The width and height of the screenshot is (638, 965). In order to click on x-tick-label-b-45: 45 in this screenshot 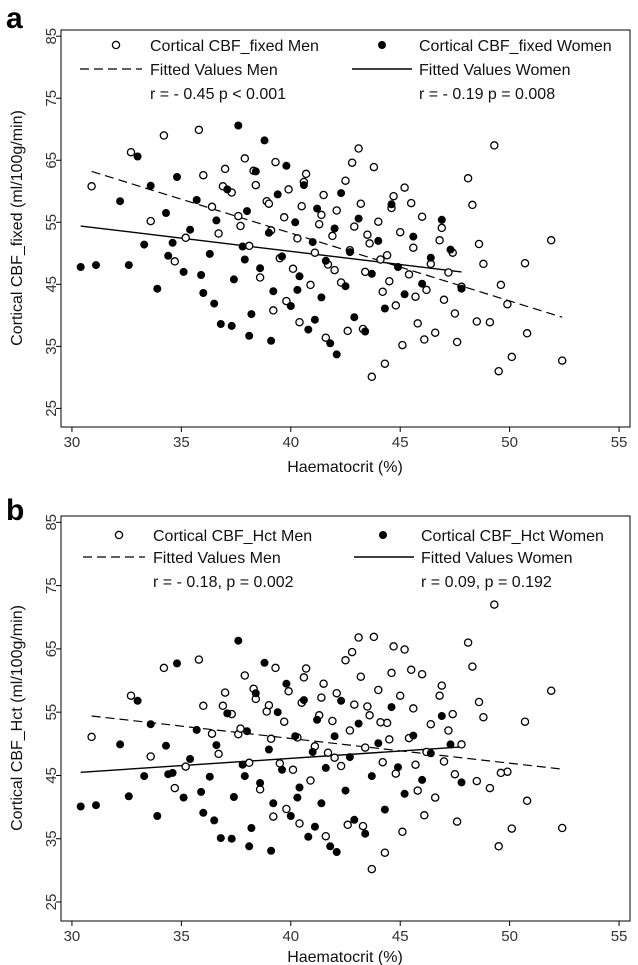, I will do `click(400, 936)`.